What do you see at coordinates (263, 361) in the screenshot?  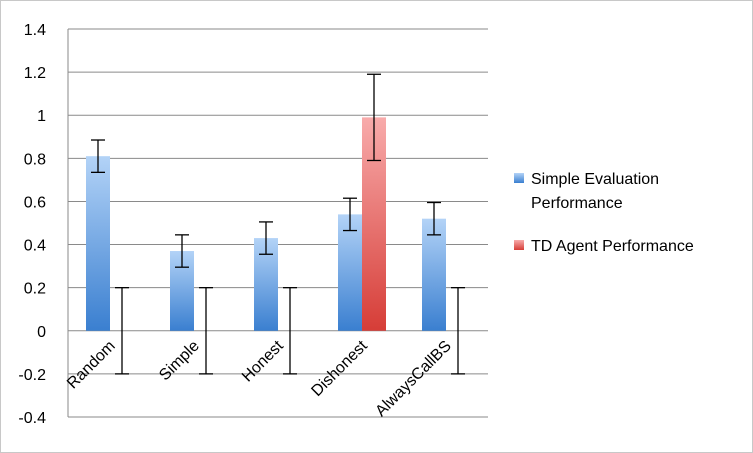 I see `category-label: Honest` at bounding box center [263, 361].